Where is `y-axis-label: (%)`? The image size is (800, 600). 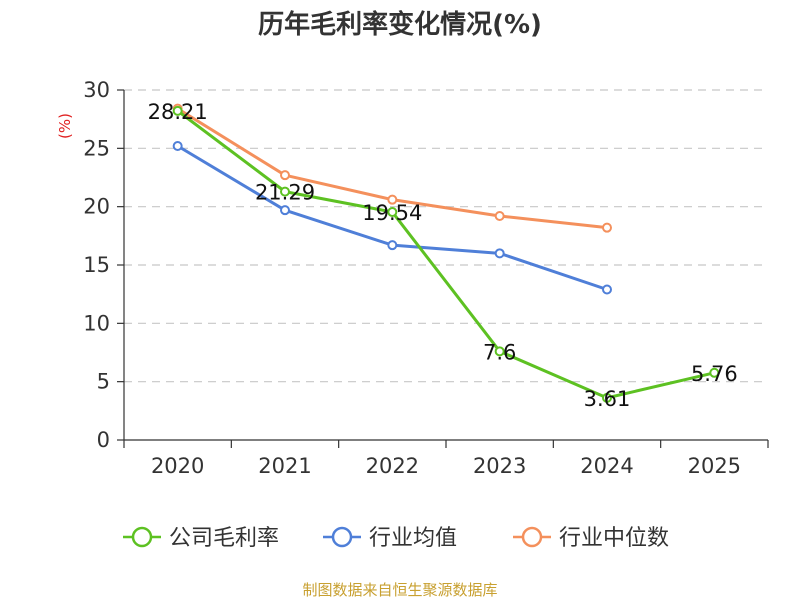 y-axis-label: (%) is located at coordinates (65, 126).